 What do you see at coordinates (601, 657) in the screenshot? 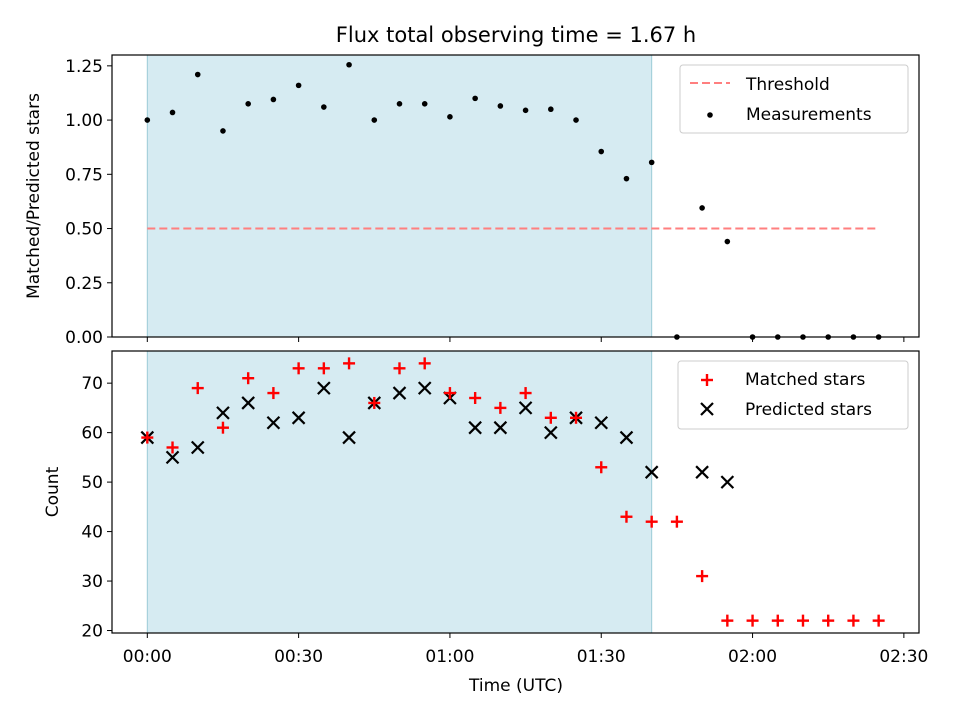
I see `x-tick-label: 01:30` at bounding box center [601, 657].